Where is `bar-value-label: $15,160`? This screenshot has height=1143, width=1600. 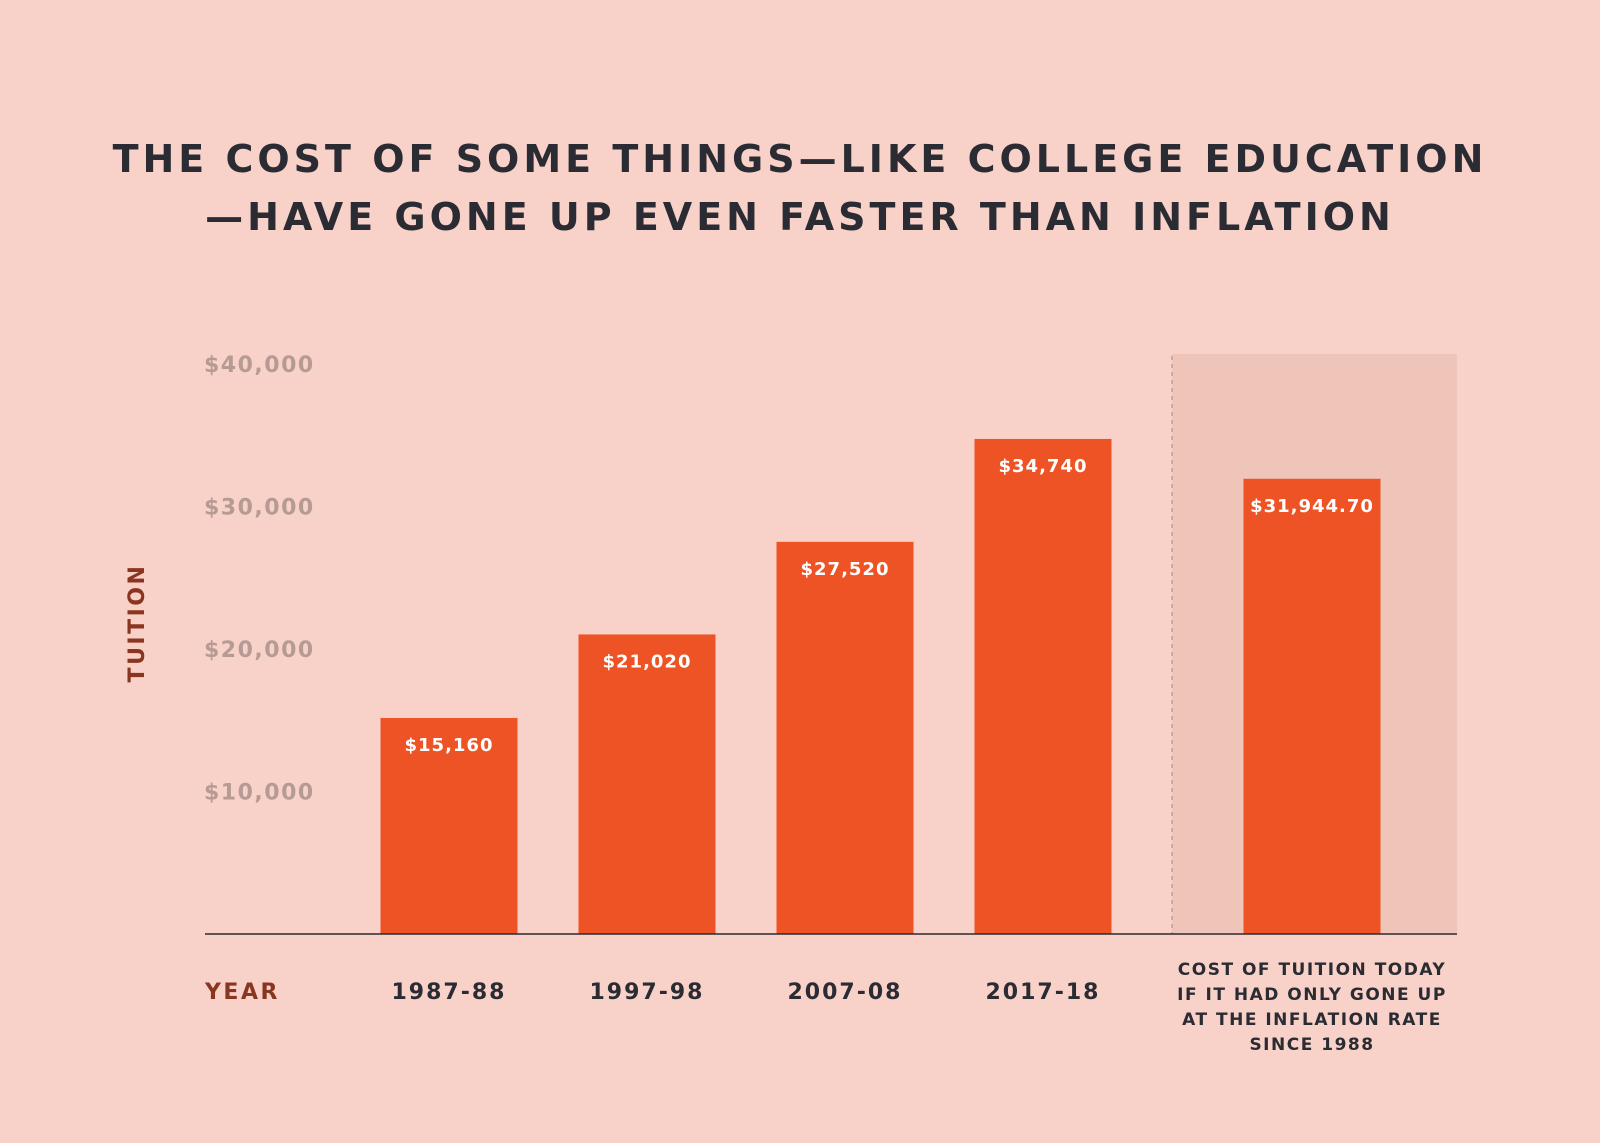
bar-value-label: $15,160 is located at coordinates (449, 745).